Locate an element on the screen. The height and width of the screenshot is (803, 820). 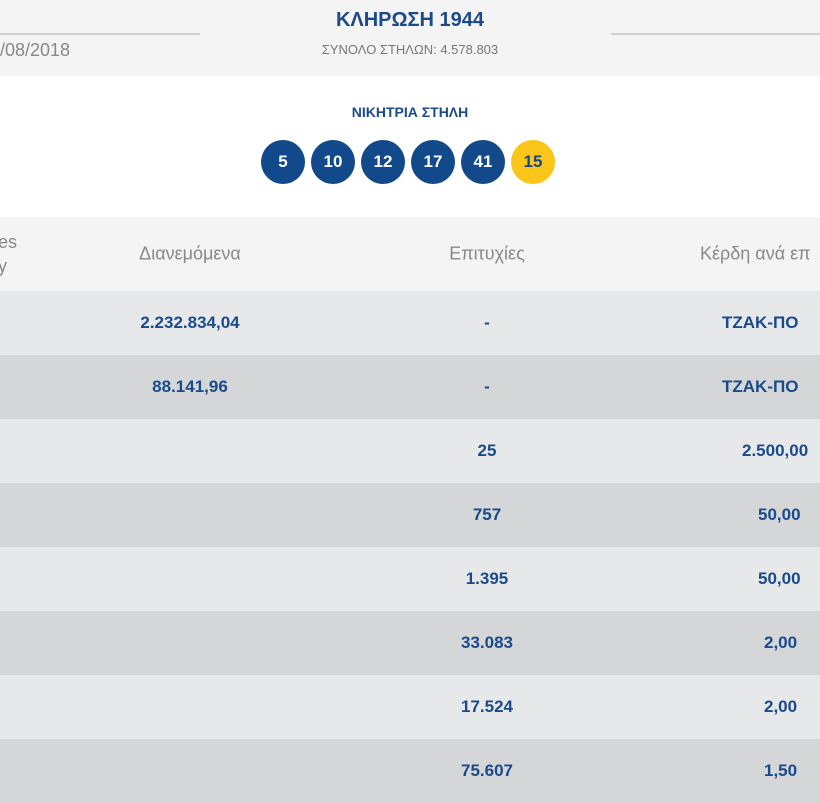
cell-winners: 33.083 is located at coordinates (487, 642).